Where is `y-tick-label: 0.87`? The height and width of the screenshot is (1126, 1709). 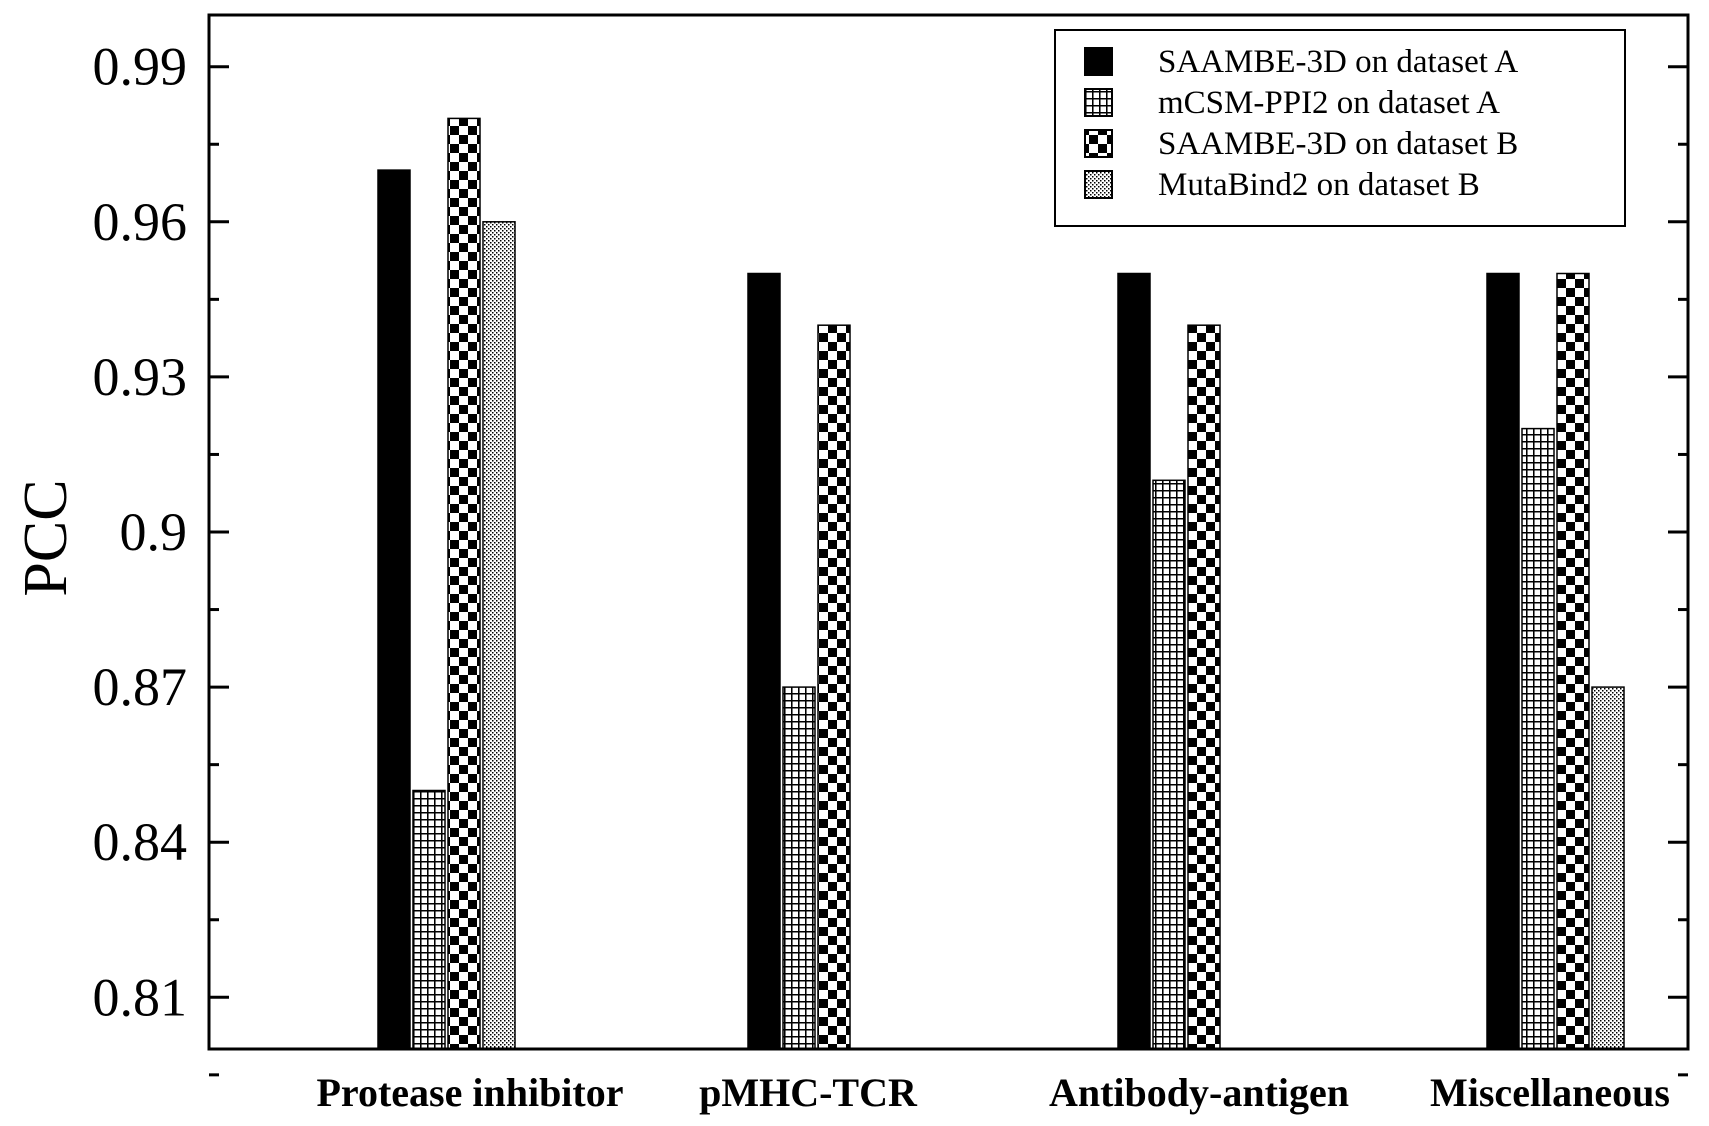 y-tick-label: 0.87 is located at coordinates (140, 687).